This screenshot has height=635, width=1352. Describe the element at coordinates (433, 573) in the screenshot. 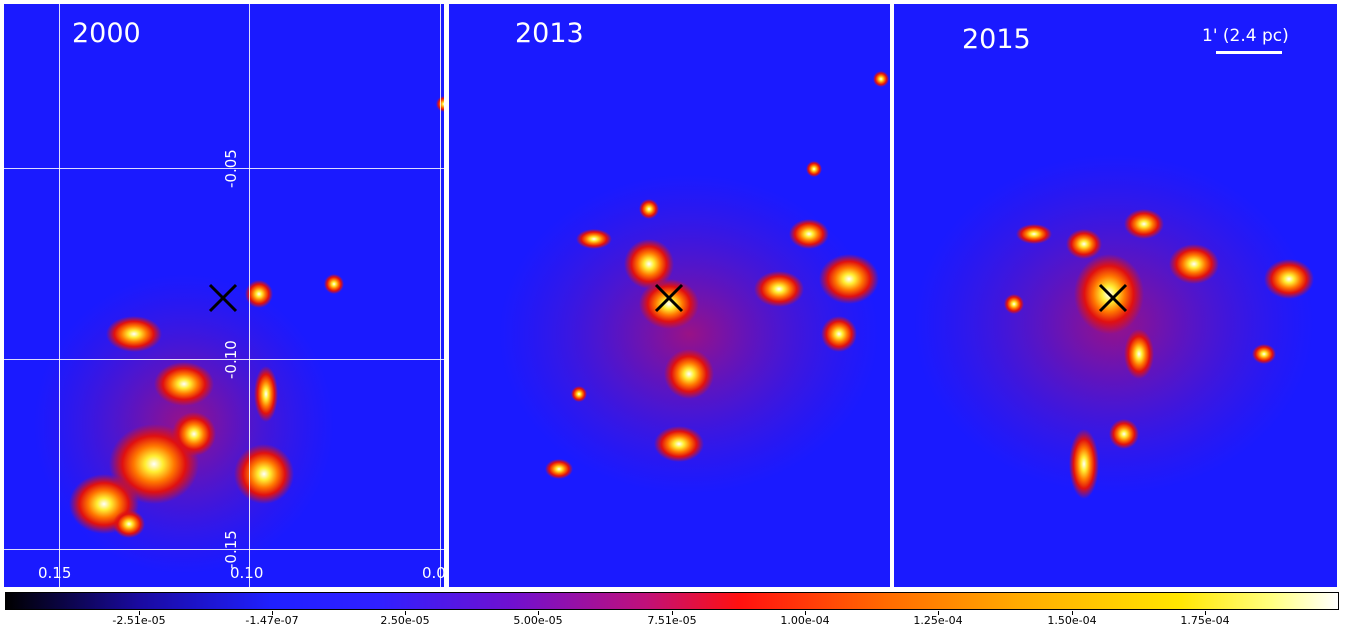

I see `x-tick-label: 0.0` at that location.